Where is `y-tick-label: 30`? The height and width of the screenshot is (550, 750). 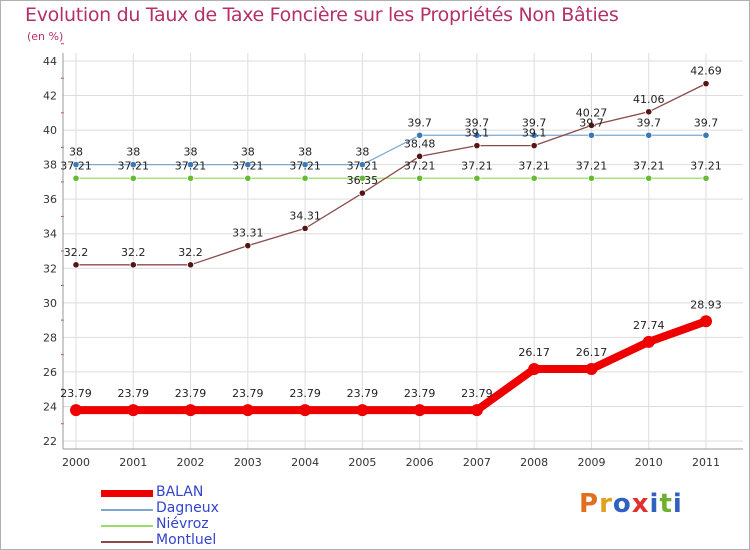 y-tick-label: 30 is located at coordinates (50, 303).